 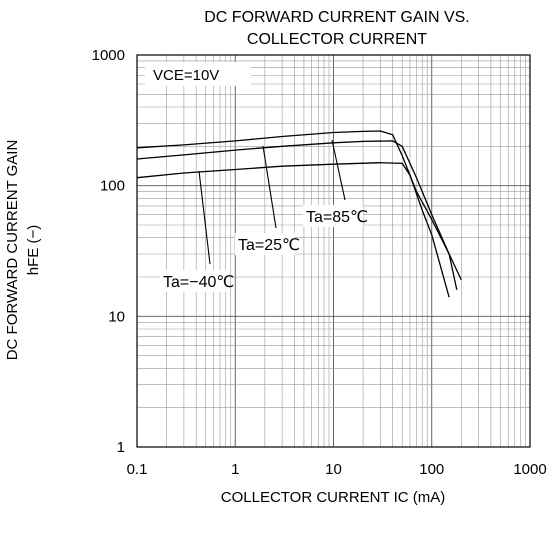 I want to click on x-tick-label: 1000, so click(x=529, y=469).